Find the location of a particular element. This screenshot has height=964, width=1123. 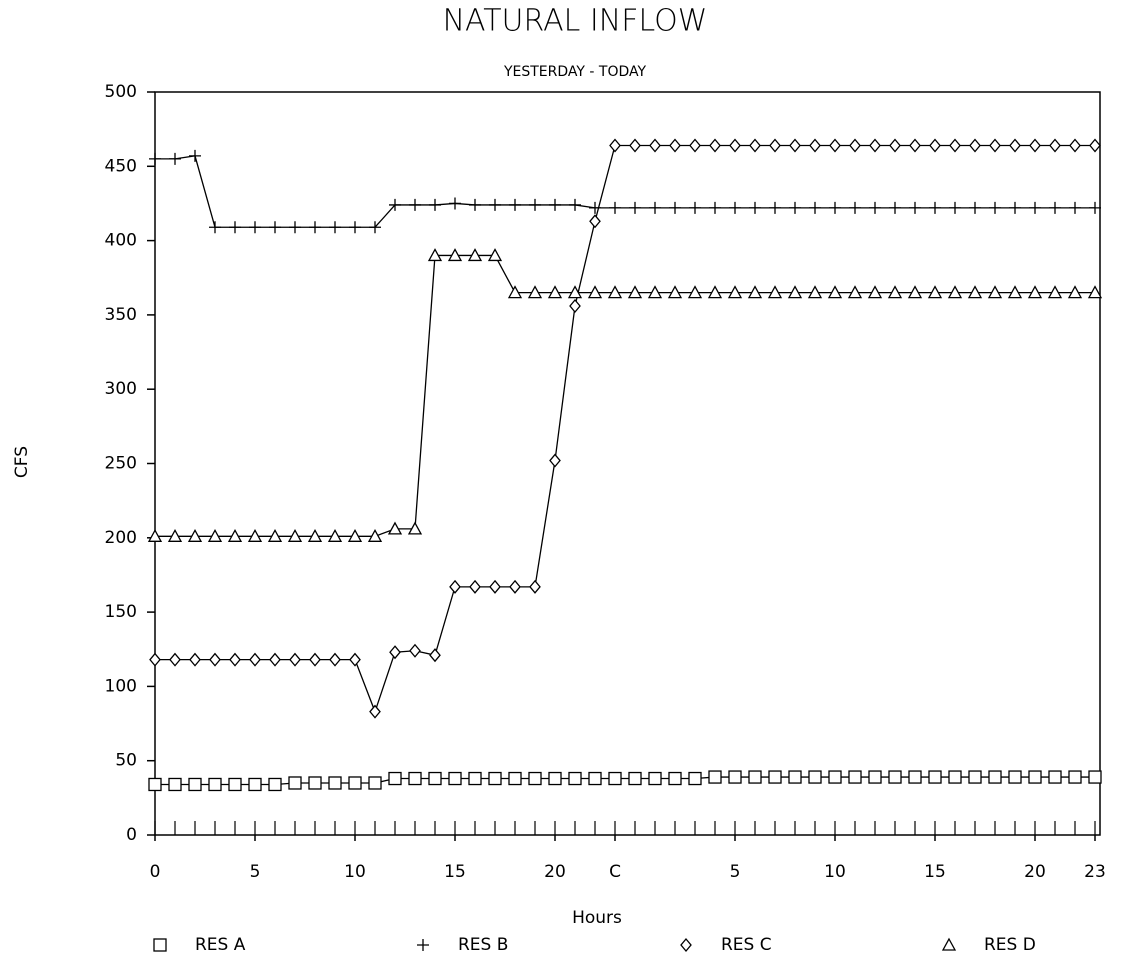

chart-subtitle: YESTERDAY - TODAY is located at coordinates (575, 72).